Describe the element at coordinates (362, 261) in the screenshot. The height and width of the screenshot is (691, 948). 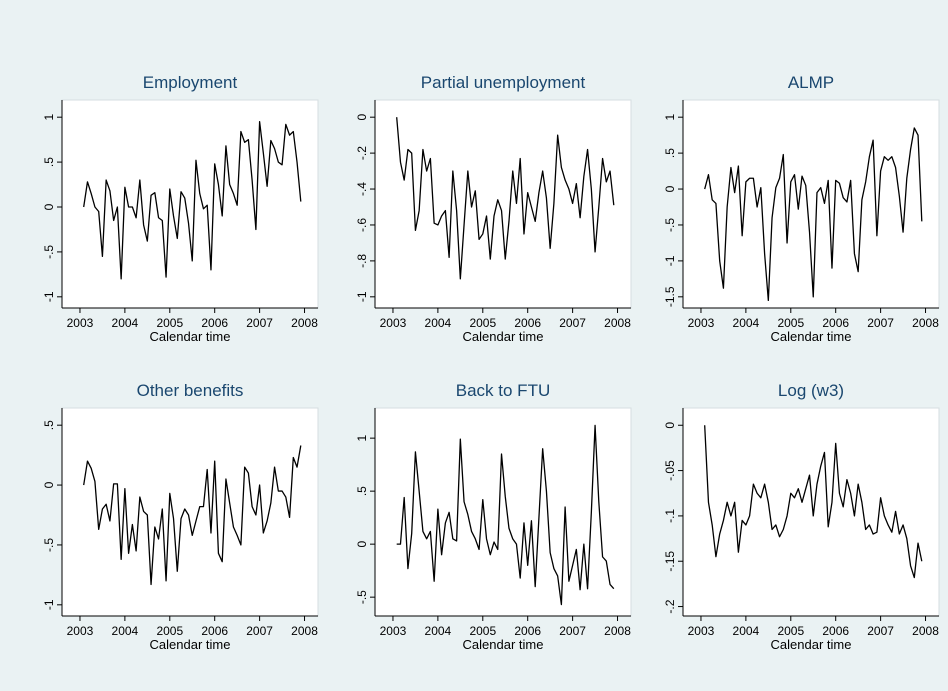
I see `y-tick-label: -.8` at that location.